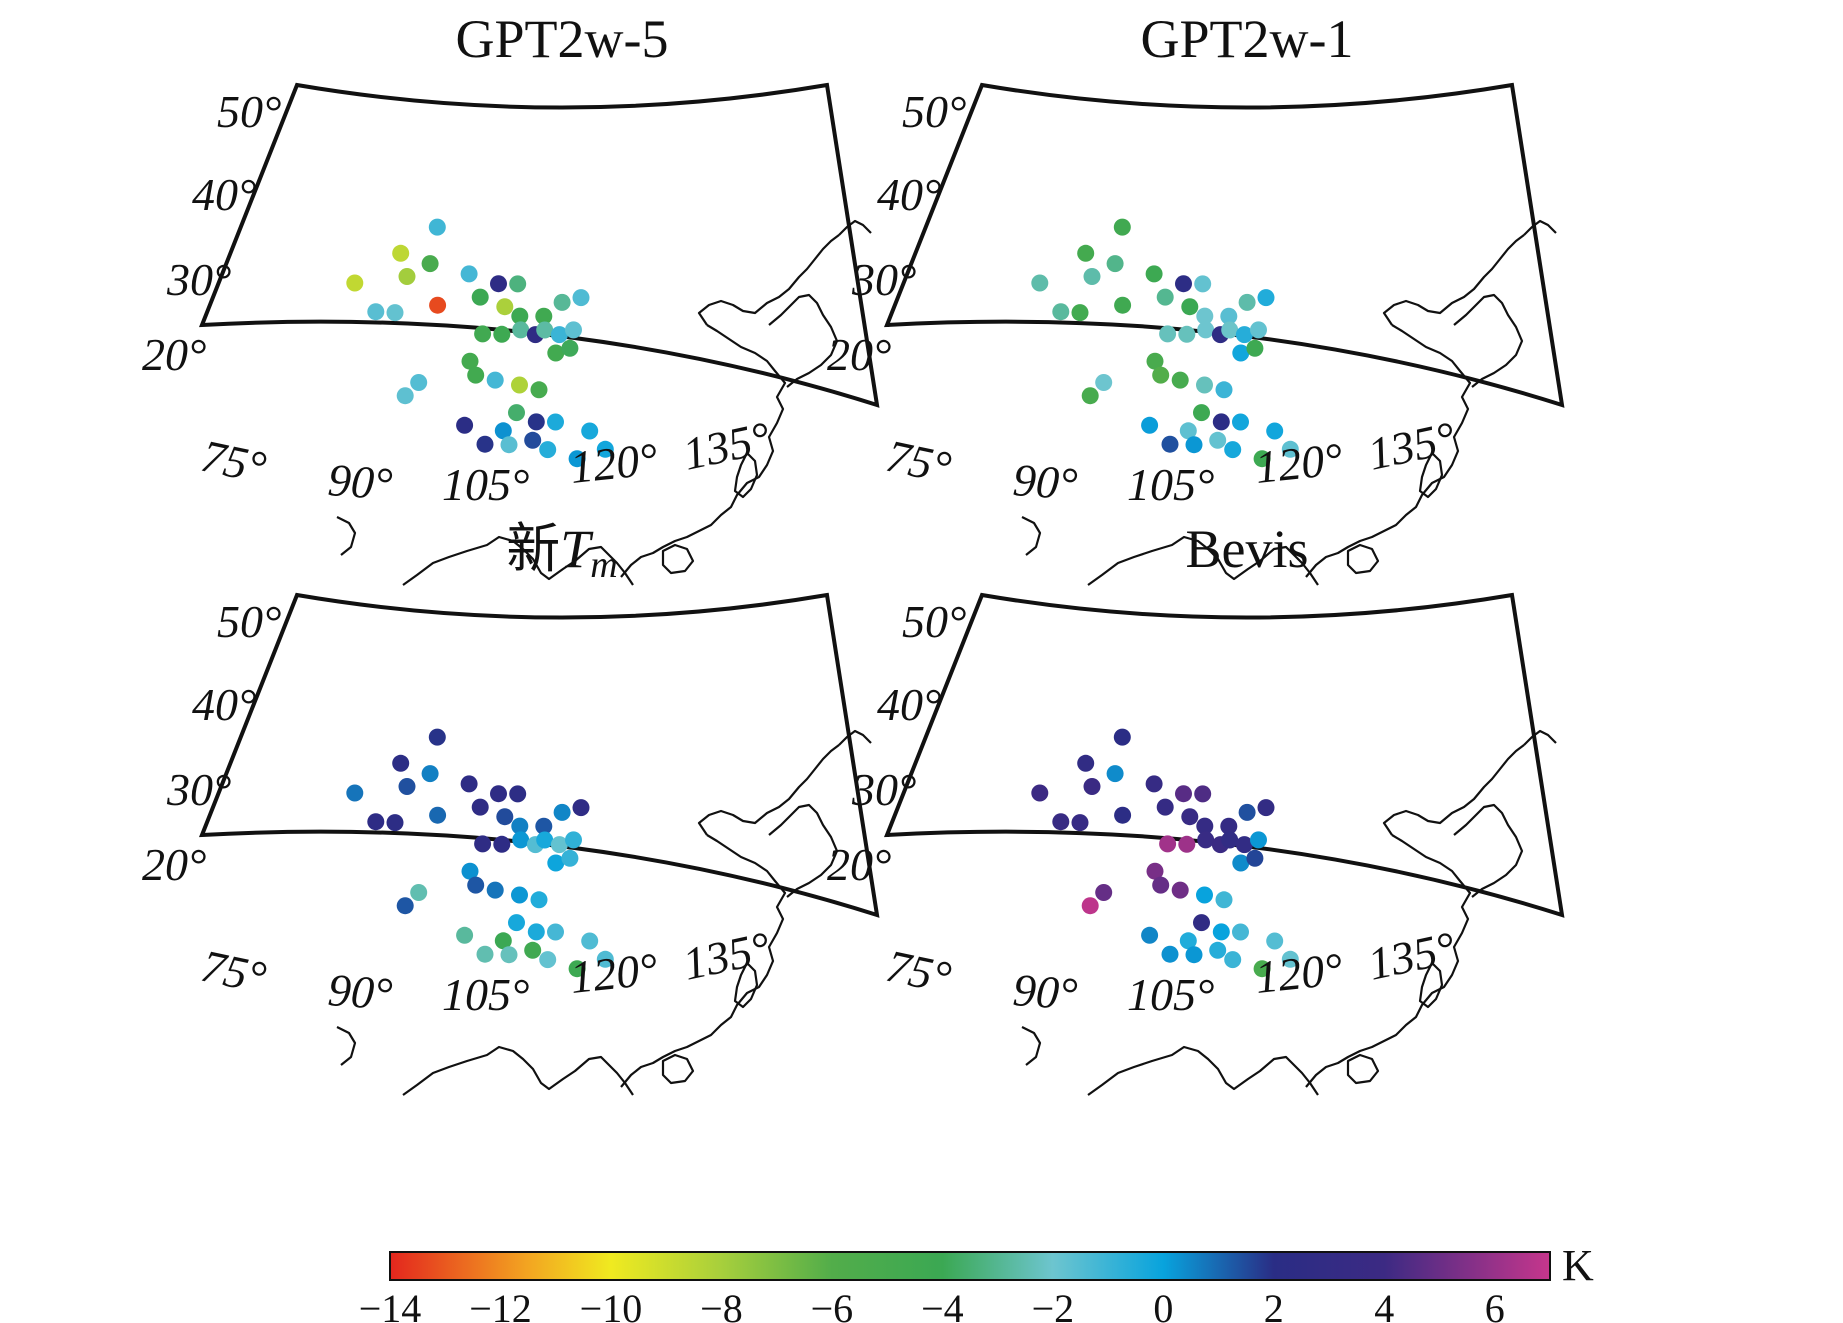 Image resolution: width=1843 pixels, height=1323 pixels. I want to click on lat-label: 20°, so click(859, 354).